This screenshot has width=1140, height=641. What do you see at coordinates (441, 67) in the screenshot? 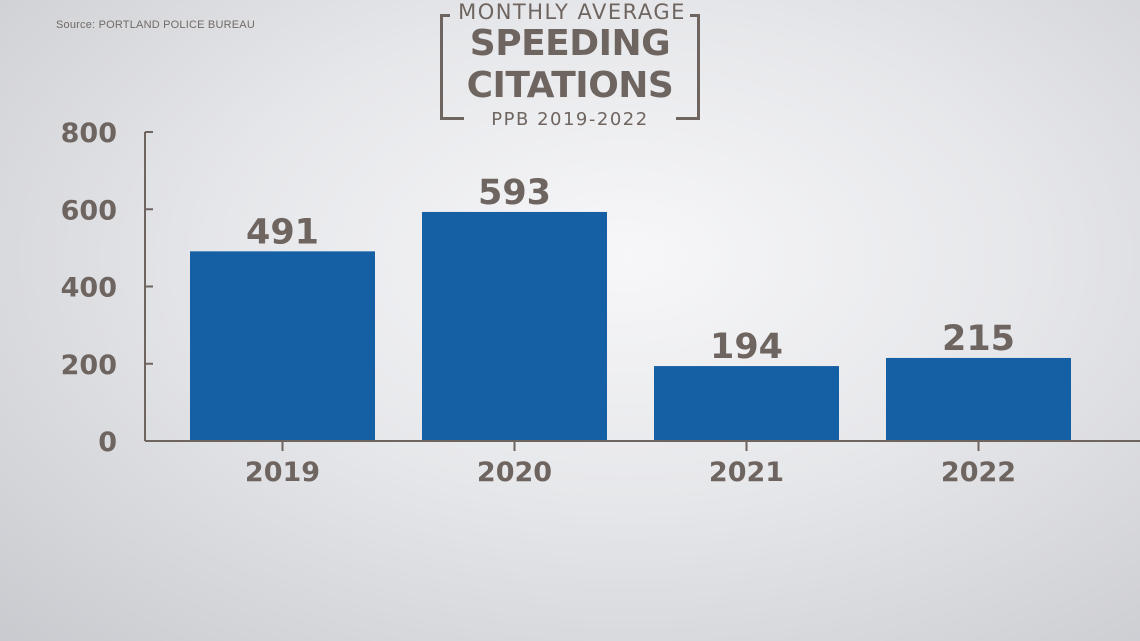
I see `title-frame-left` at bounding box center [441, 67].